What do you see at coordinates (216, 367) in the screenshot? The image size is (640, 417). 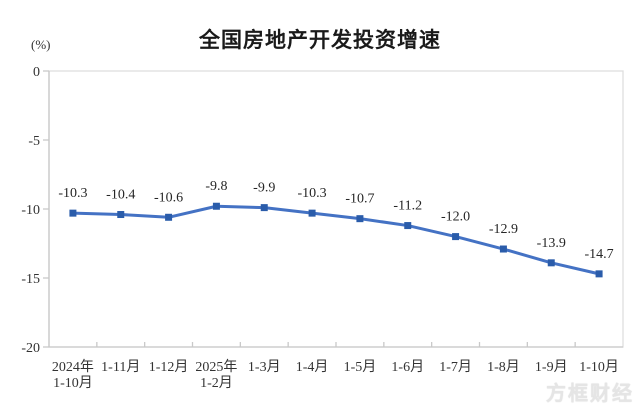 I see `x-axis-tick-label: 2025年` at bounding box center [216, 367].